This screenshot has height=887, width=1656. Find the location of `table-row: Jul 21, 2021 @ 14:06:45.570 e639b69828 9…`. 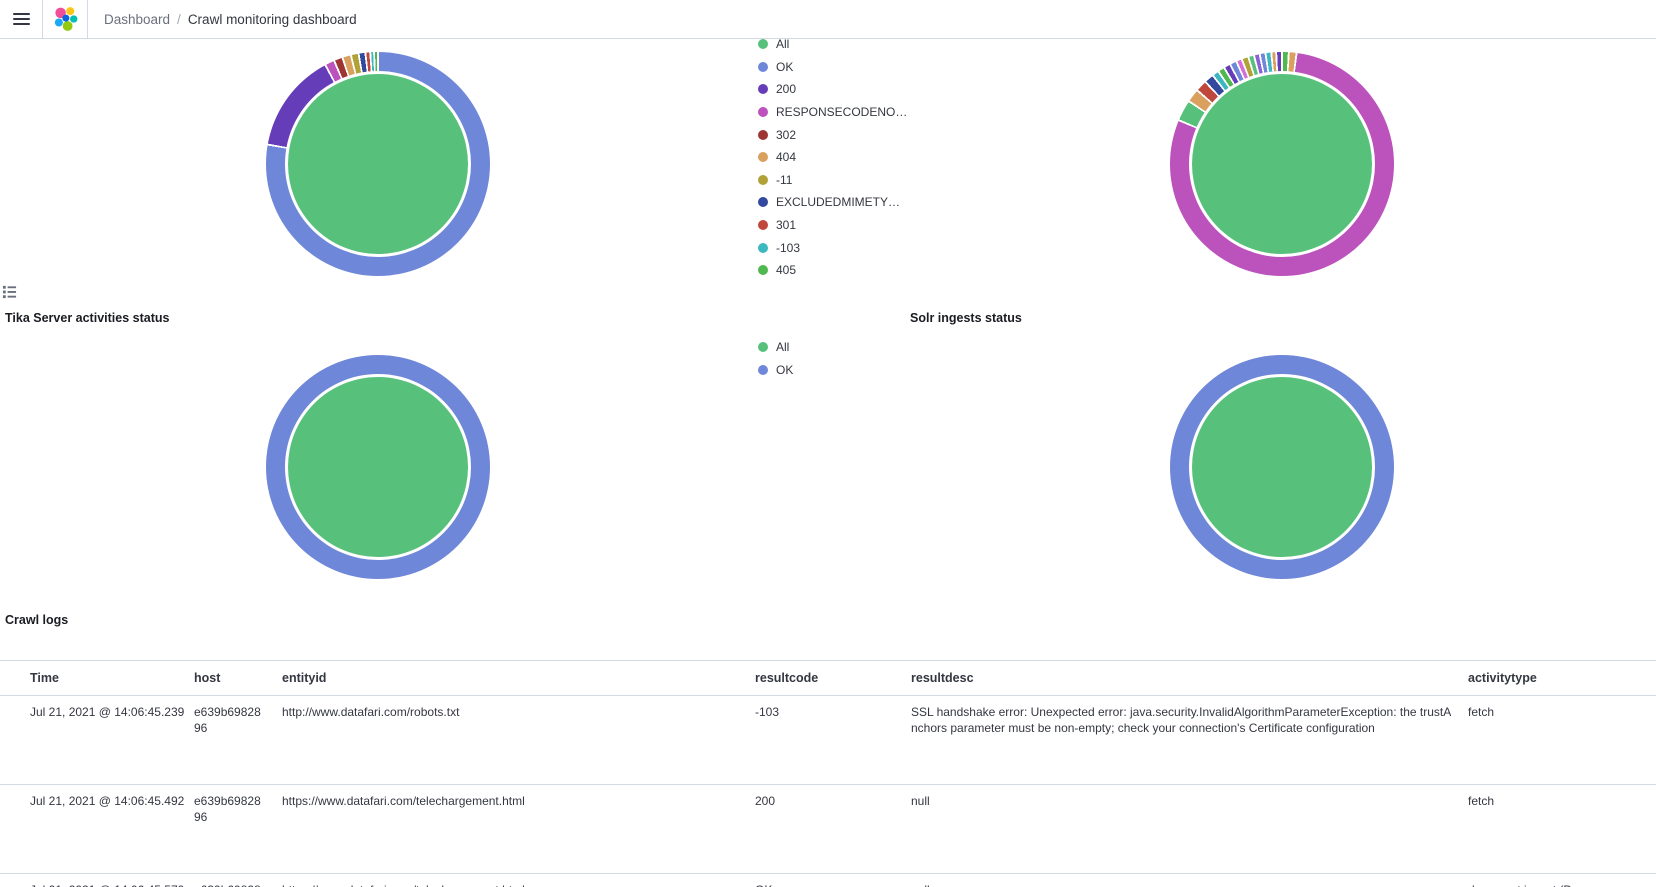

table-row: Jul 21, 2021 @ 14:06:45.570 e639b69828 9… is located at coordinates (828, 880).